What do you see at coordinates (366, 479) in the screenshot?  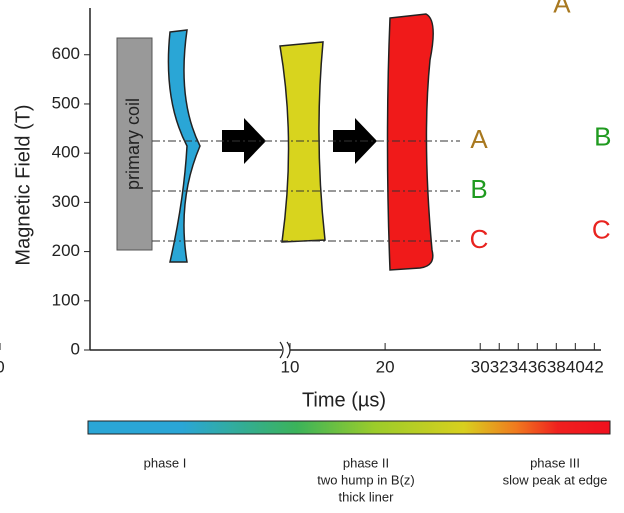 I see `phase-label: two hump in B(z)` at bounding box center [366, 479].